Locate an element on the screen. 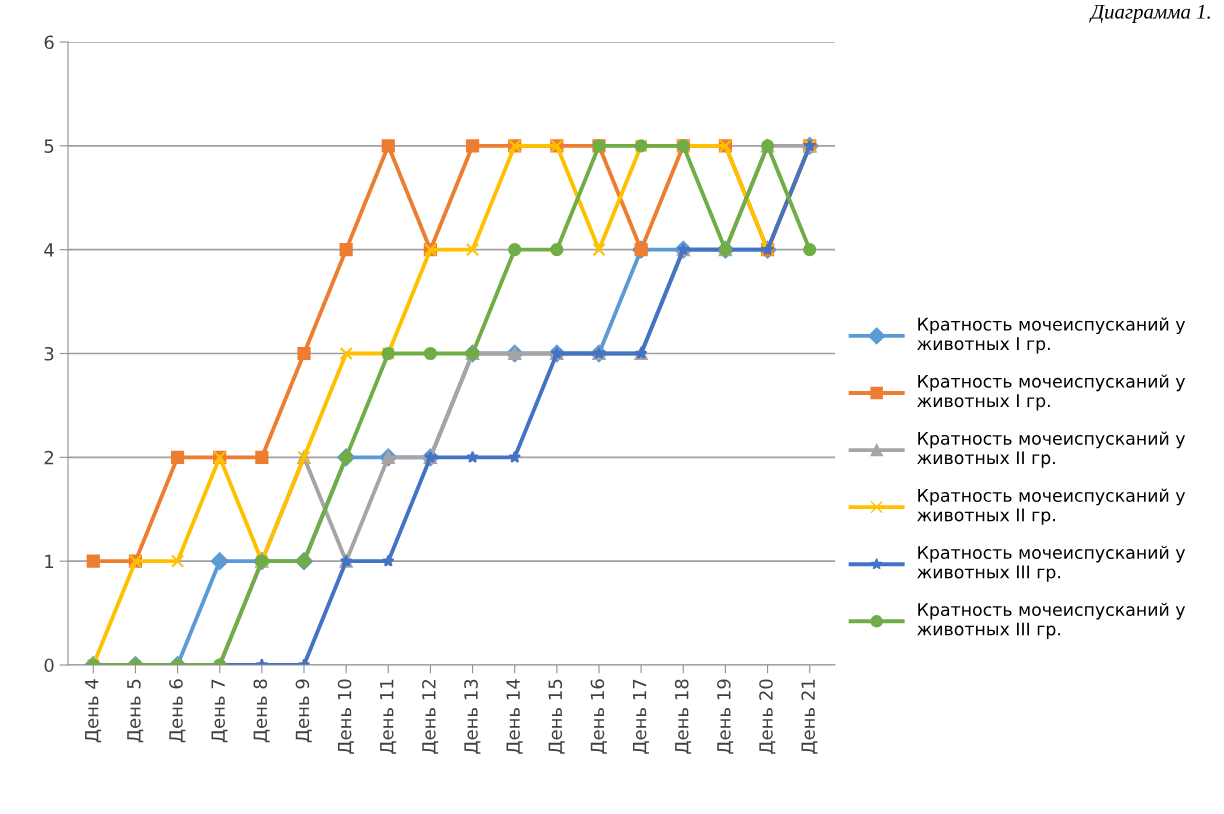 This screenshot has width=1224, height=814. x-tick-label: День 4 is located at coordinates (93, 711).